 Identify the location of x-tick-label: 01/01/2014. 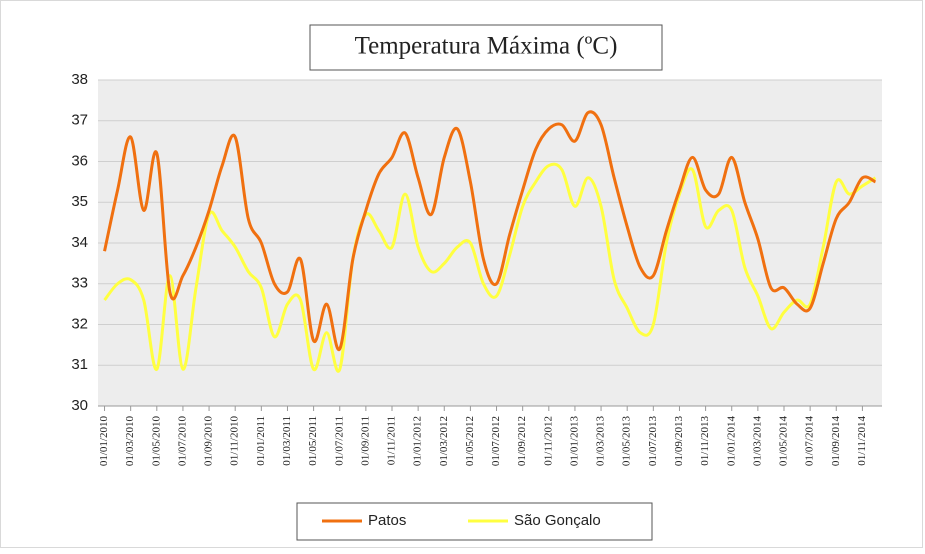
(731, 441).